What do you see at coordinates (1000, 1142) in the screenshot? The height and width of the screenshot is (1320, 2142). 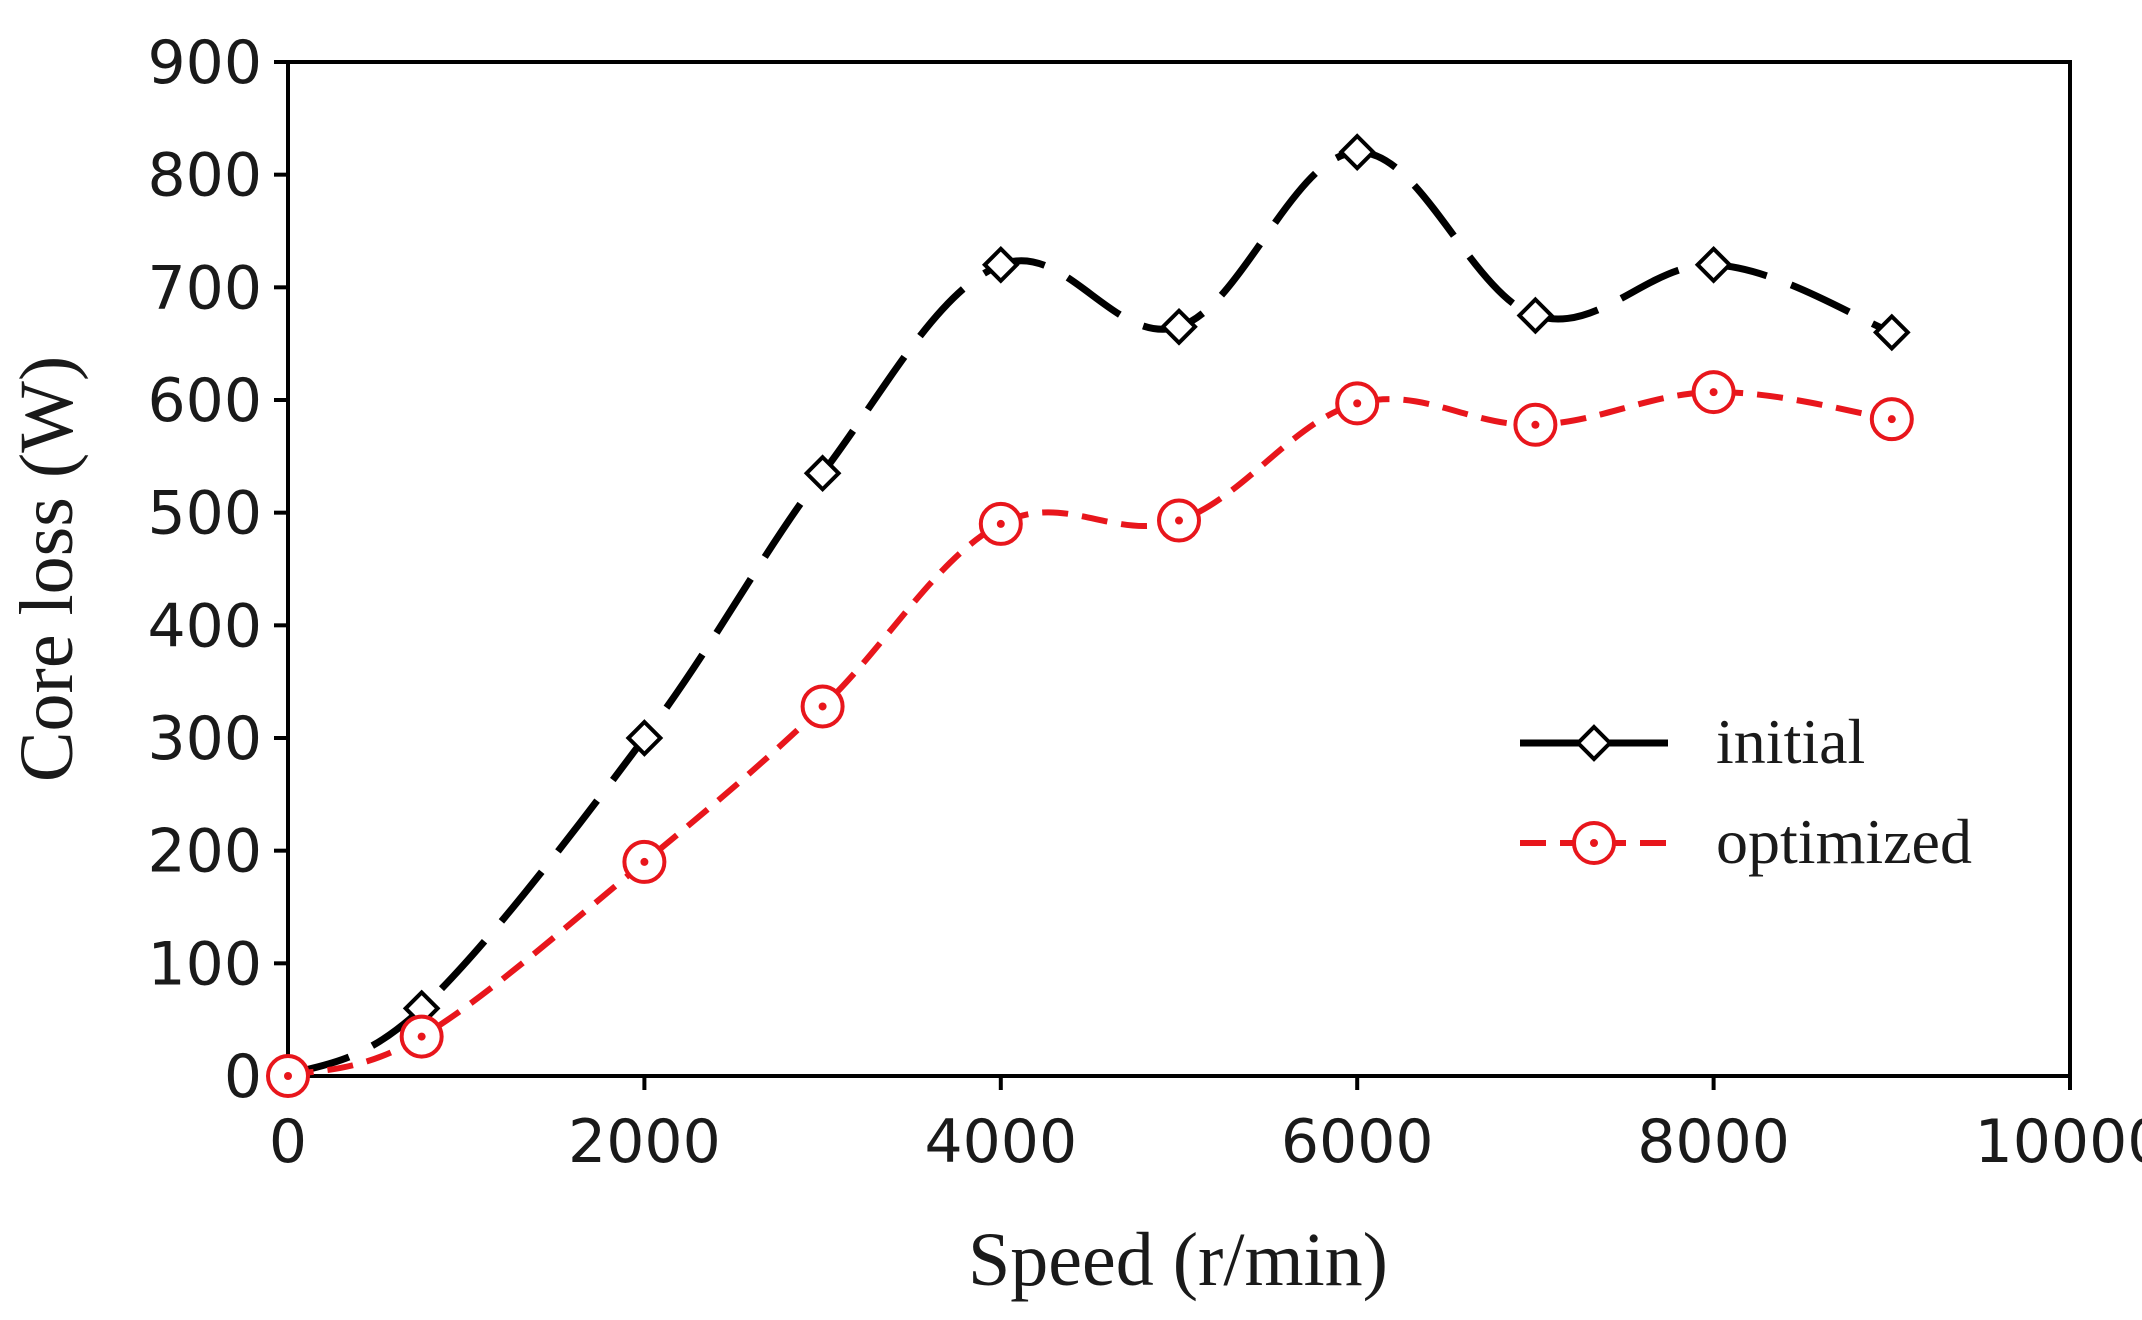 I see `x-tick-label: 4000` at bounding box center [1000, 1142].